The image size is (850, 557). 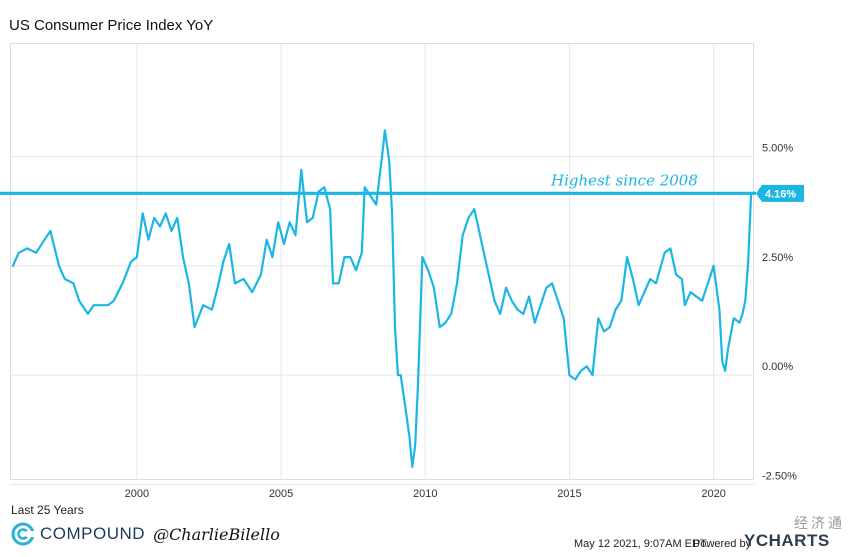 I want to click on x-tick-label: 2010, so click(x=425, y=494).